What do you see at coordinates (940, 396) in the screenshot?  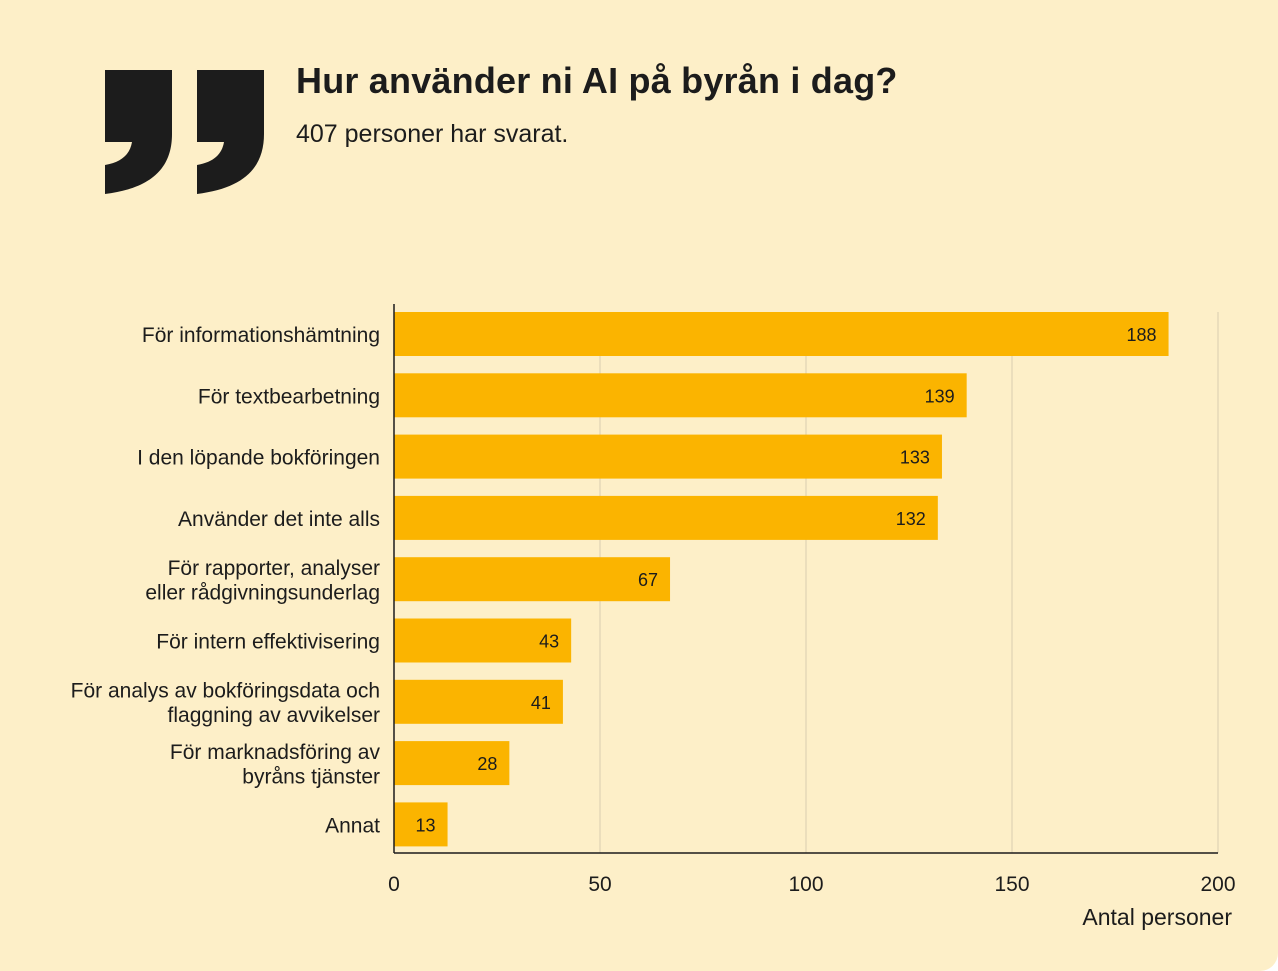 I see `data-label: 139` at bounding box center [940, 396].